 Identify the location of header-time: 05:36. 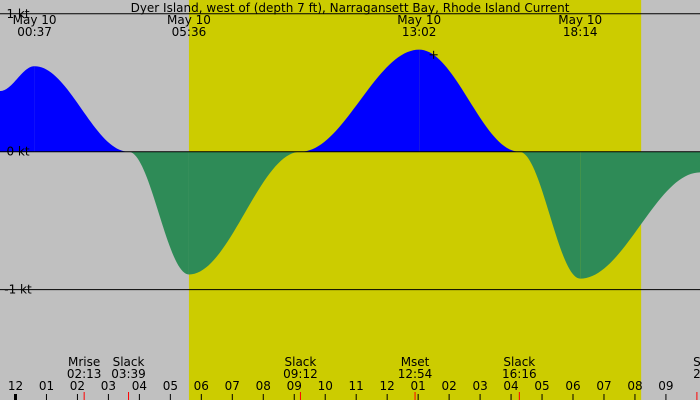
(189, 32).